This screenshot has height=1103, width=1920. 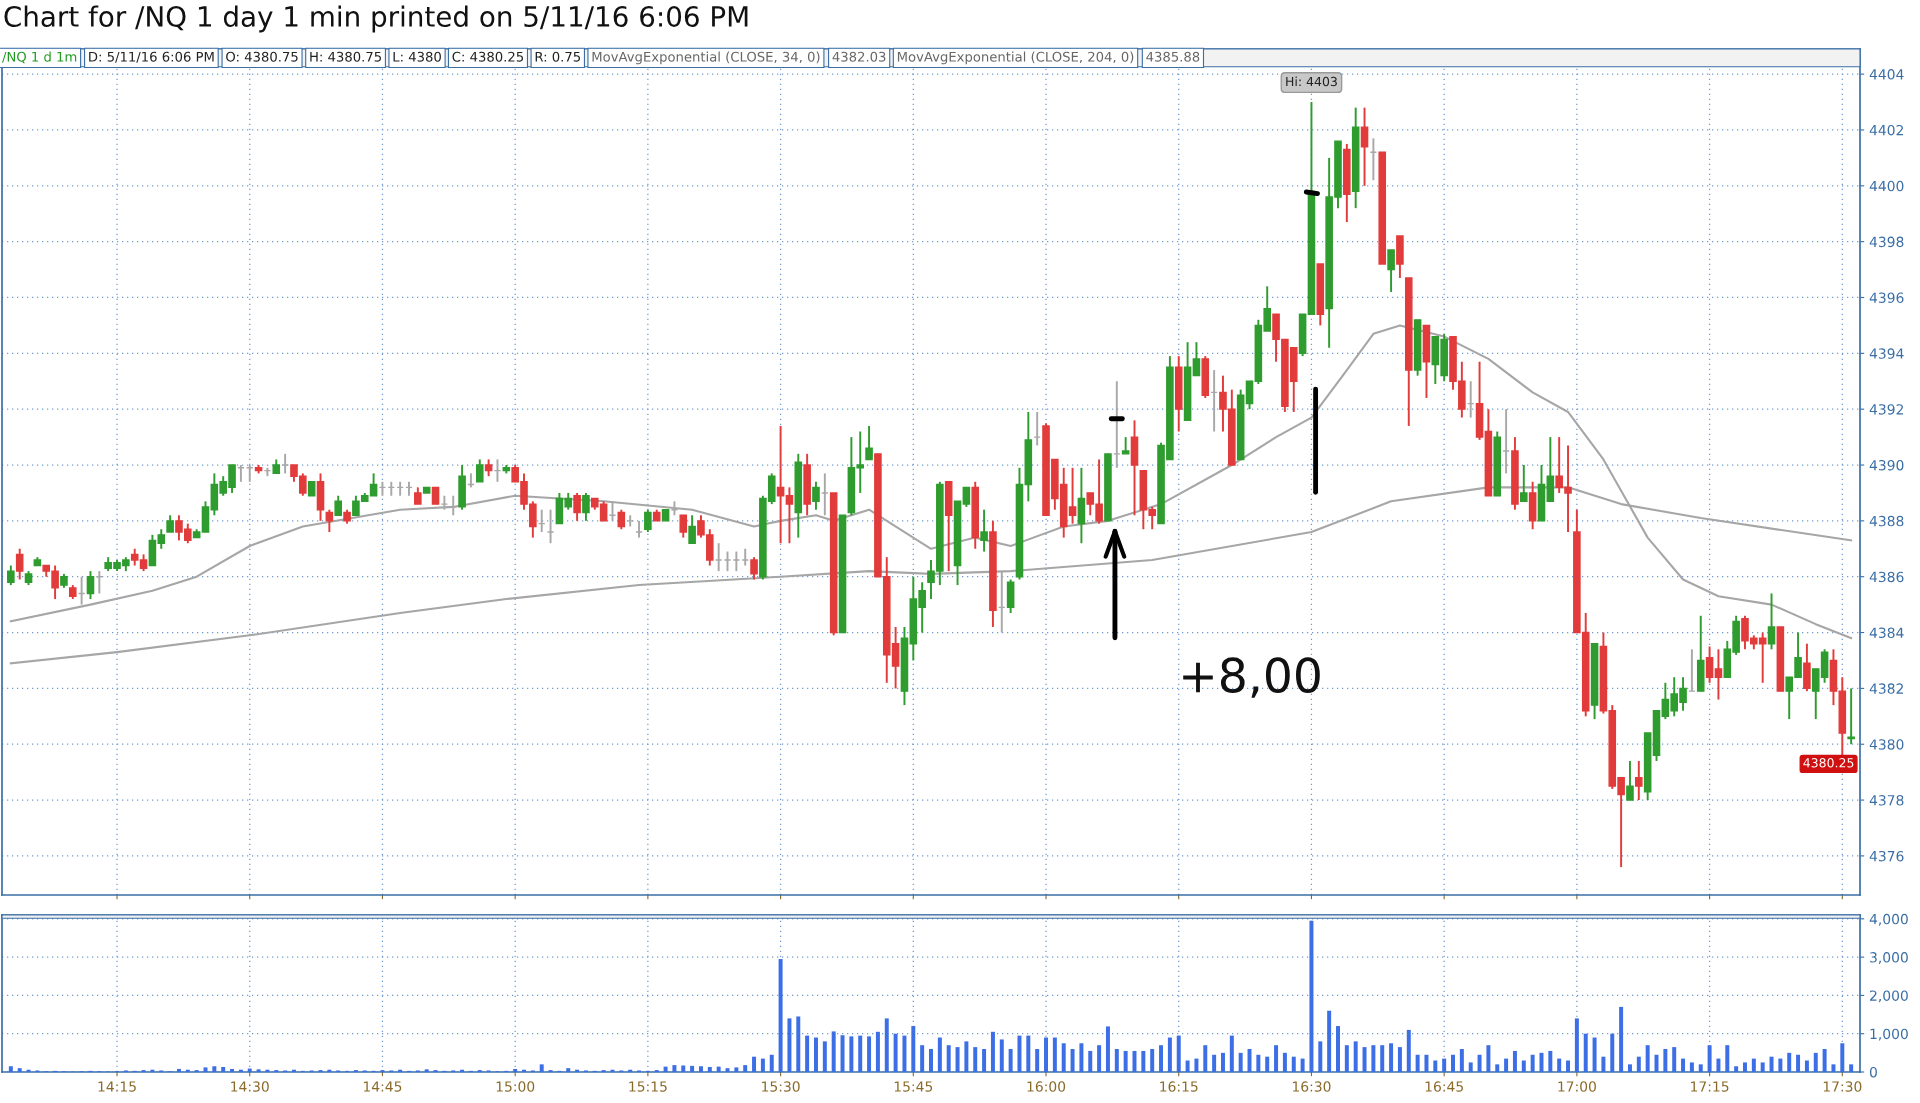 What do you see at coordinates (1886, 409) in the screenshot?
I see `y-tick-label: 4392` at bounding box center [1886, 409].